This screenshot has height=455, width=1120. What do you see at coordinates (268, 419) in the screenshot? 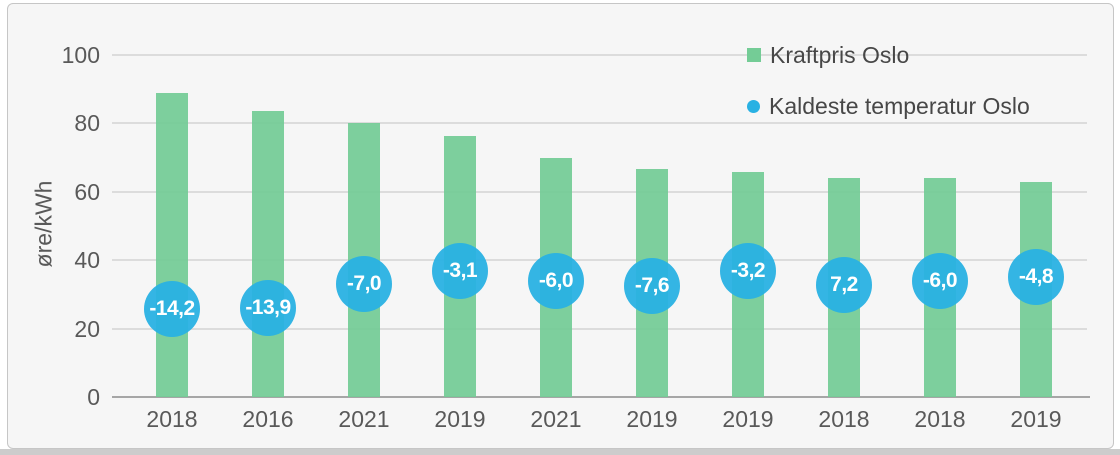
I see `x-tick-label: 2016` at bounding box center [268, 419].